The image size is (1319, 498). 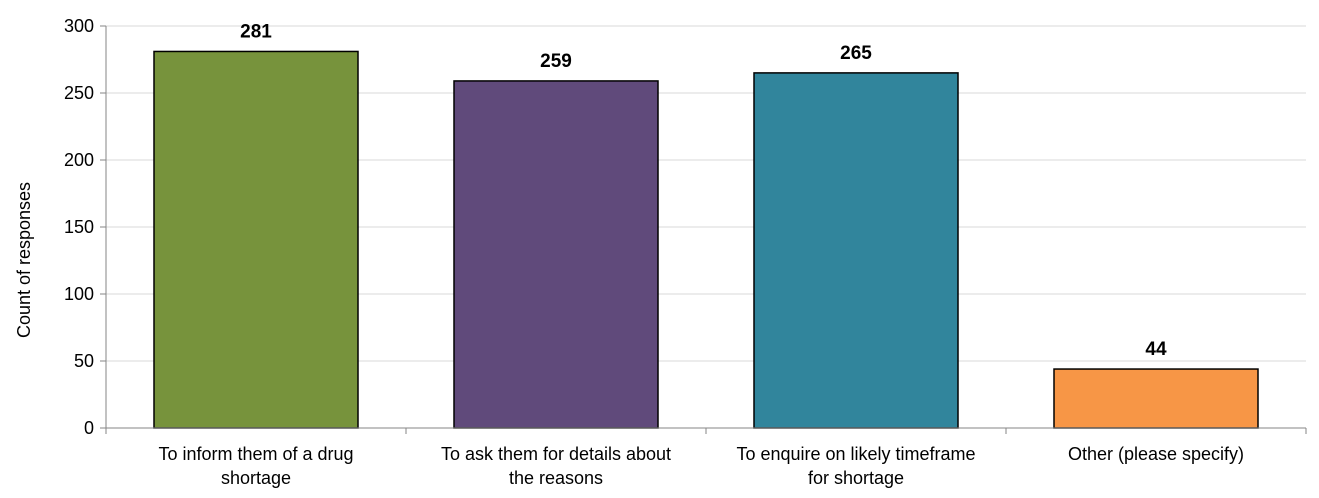 I want to click on y-tick-label: 100, so click(x=79, y=294).